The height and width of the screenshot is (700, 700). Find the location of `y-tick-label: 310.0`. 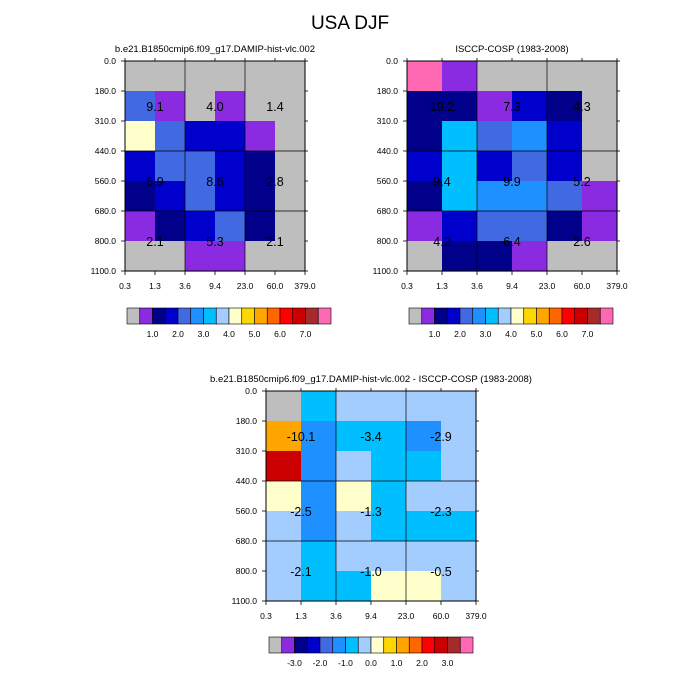

y-tick-label: 310.0 is located at coordinates (388, 121).